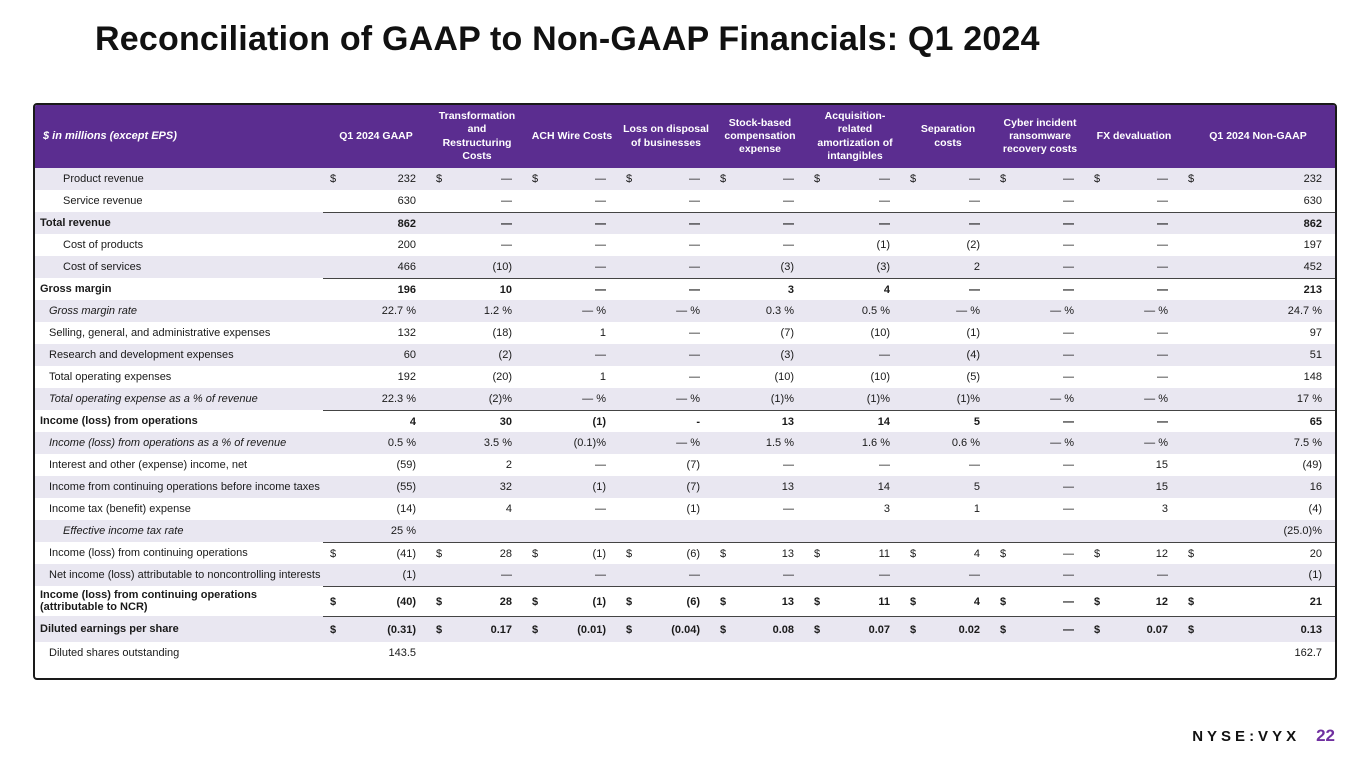  I want to click on cell-value: 17 %, so click(1309, 399).